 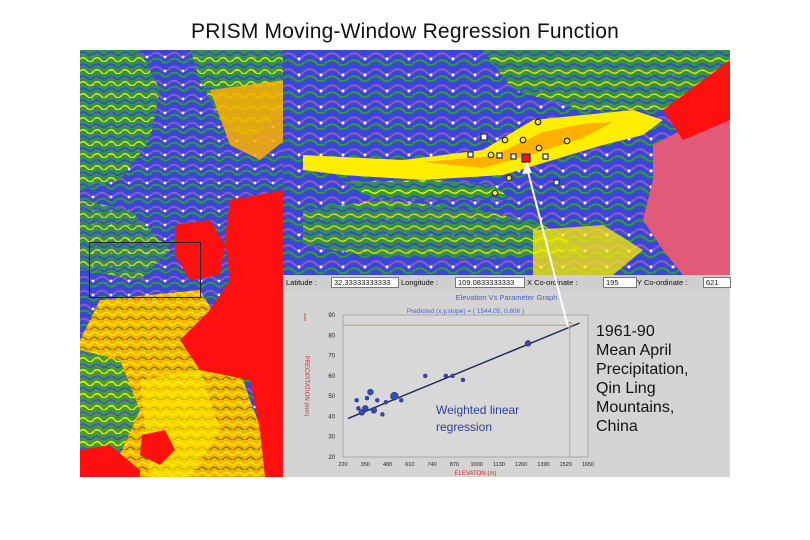 What do you see at coordinates (331, 438) in the screenshot?
I see `y-tick-label: 30` at bounding box center [331, 438].